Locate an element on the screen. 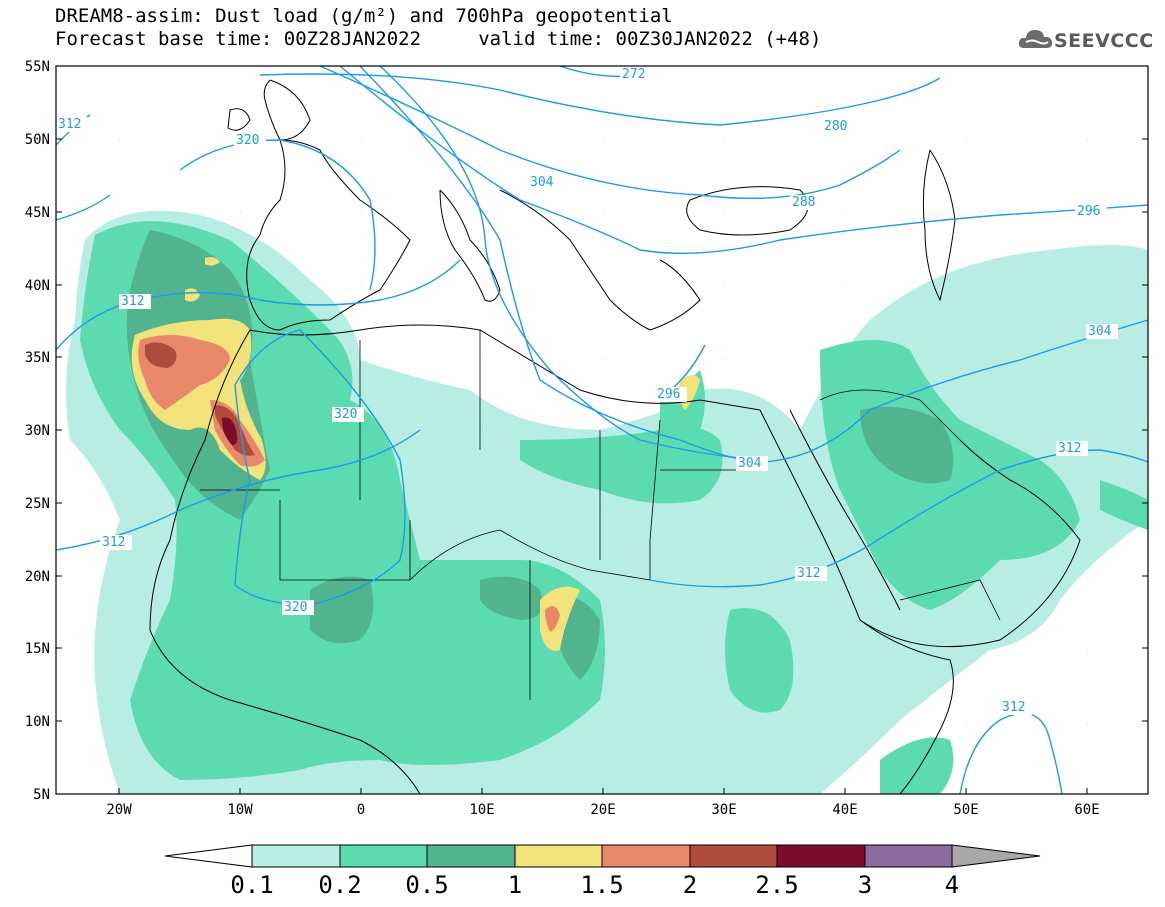  lon-label: 30E is located at coordinates (723, 810).